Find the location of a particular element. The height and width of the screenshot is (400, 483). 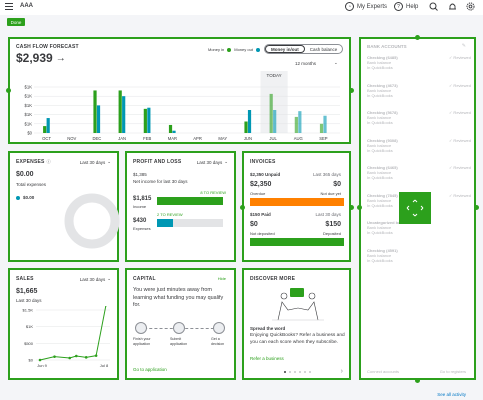

bar-money-out is located at coordinates (325, 124).